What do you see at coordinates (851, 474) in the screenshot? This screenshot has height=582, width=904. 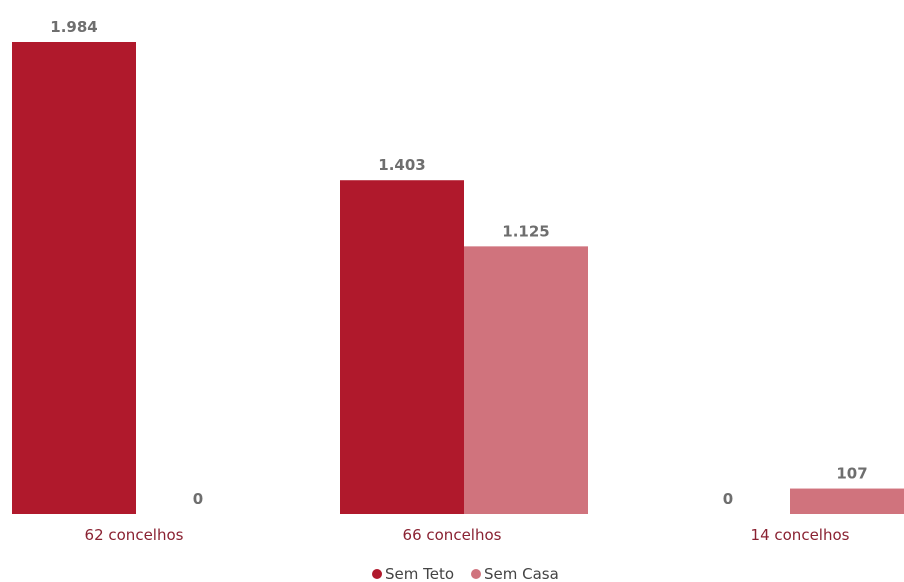 I see `value-label-sem-casa-2: 107` at bounding box center [851, 474].